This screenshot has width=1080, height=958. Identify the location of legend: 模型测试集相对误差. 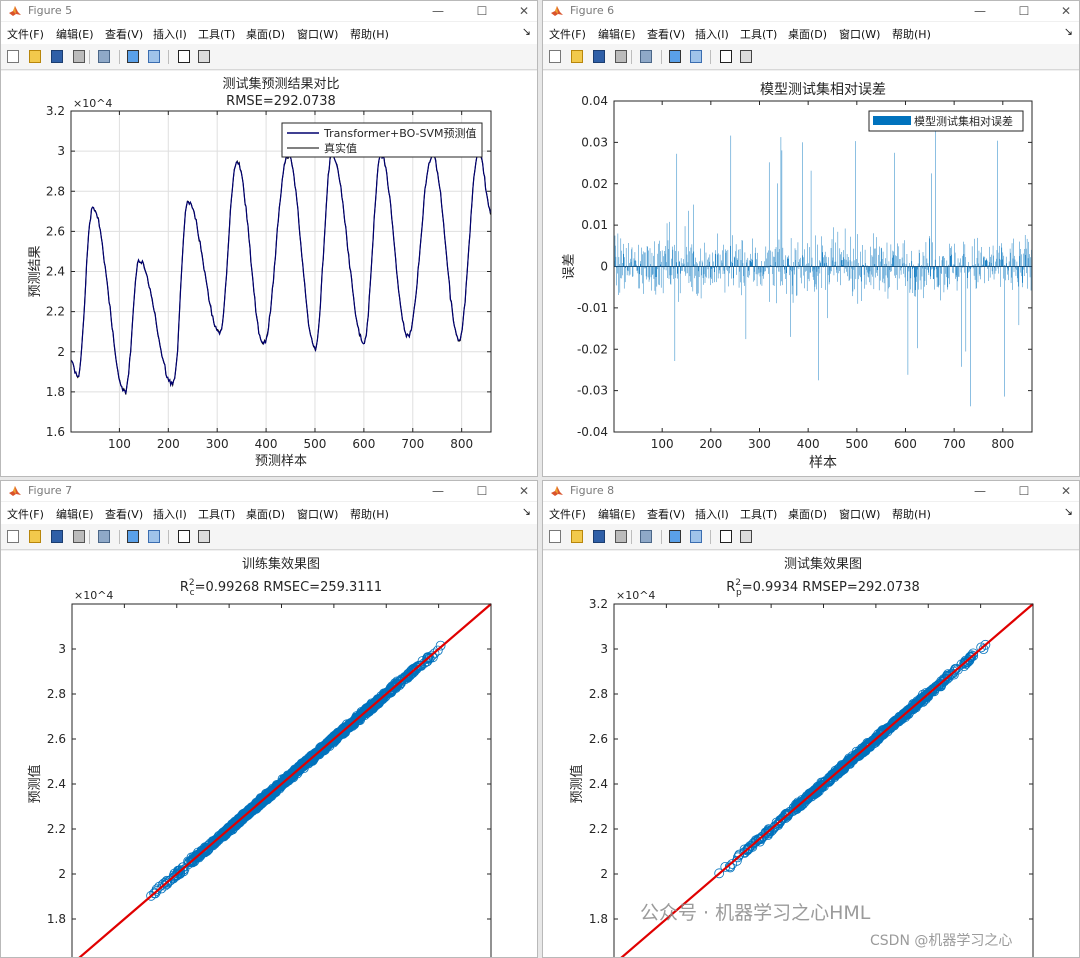
(946, 121).